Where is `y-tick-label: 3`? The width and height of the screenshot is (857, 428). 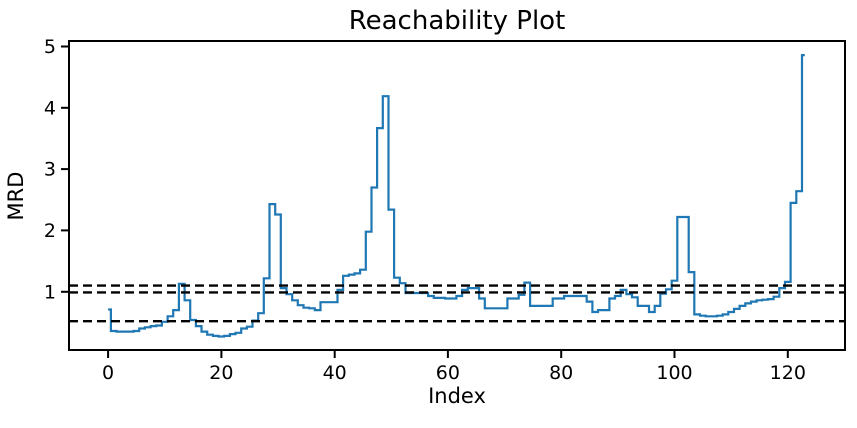
y-tick-label: 3 is located at coordinates (50, 170).